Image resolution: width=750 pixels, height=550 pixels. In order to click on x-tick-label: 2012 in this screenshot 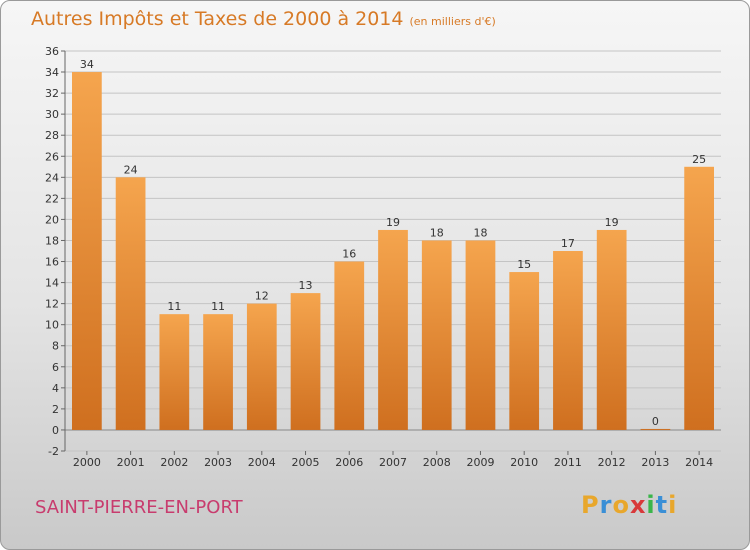, I will do `click(612, 462)`.